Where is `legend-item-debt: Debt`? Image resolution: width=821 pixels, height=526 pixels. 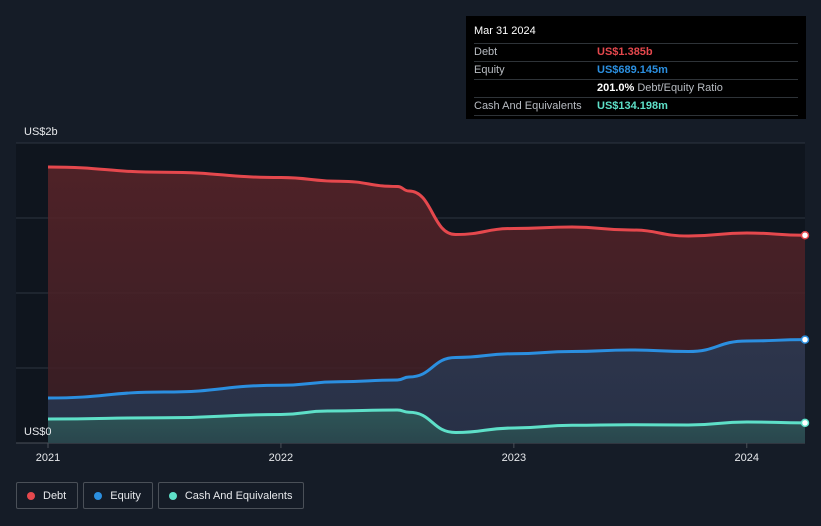
legend-item-debt: Debt is located at coordinates (47, 495).